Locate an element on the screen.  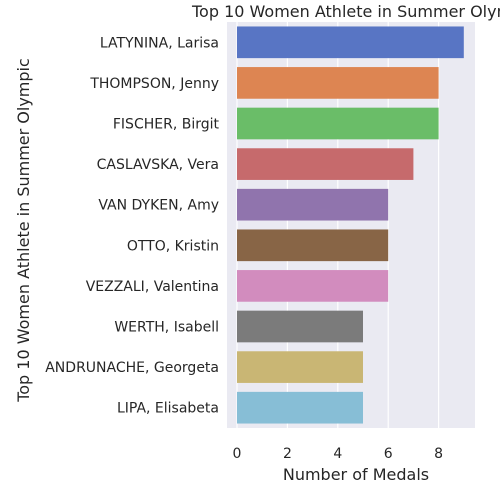
category-label: FISCHER, Birgit is located at coordinates (166, 125).